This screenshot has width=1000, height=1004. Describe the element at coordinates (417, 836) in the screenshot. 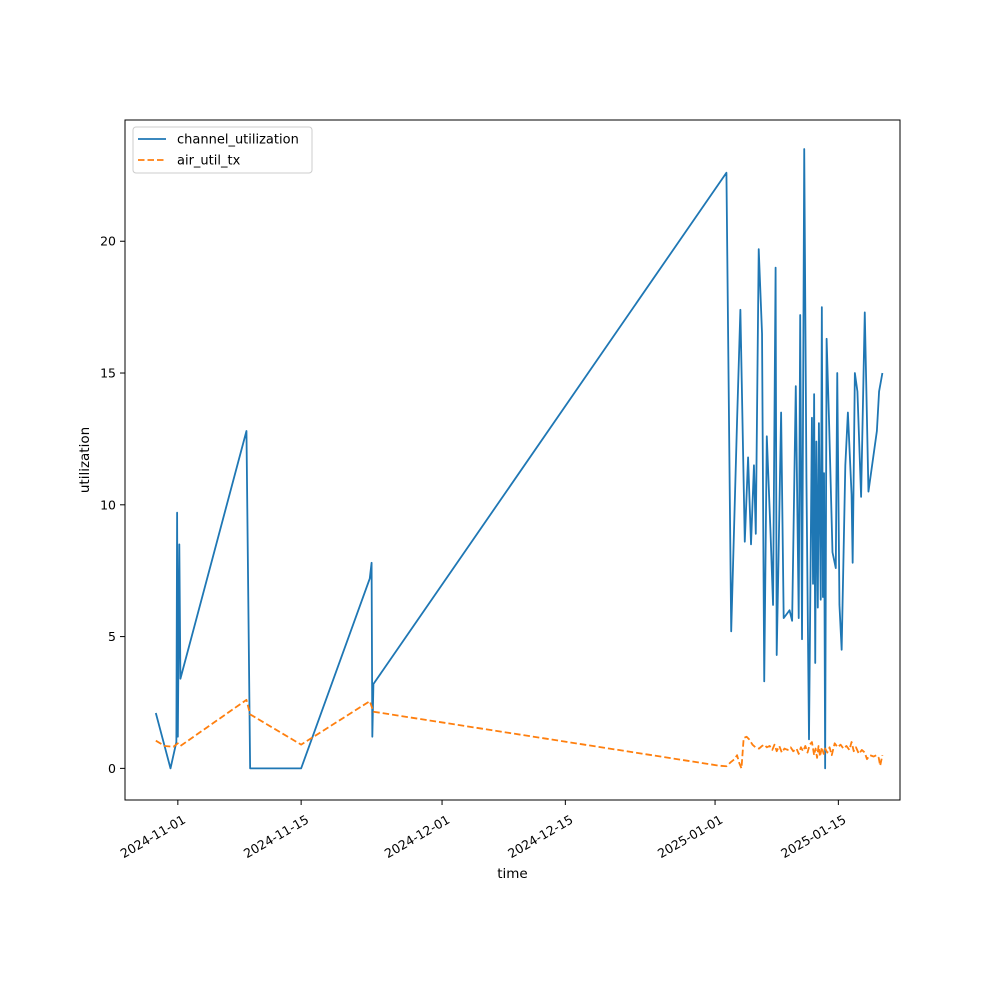

I see `x-tick-label: 2024-12-01` at that location.